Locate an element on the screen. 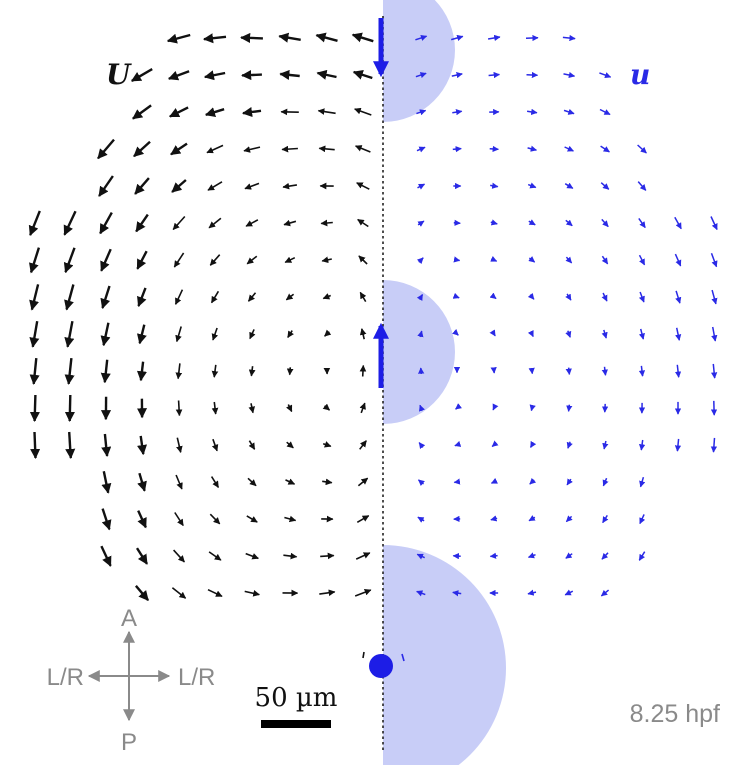 Image resolution: width=756 pixels, height=765 pixels. patch-middle is located at coordinates (419, 352).